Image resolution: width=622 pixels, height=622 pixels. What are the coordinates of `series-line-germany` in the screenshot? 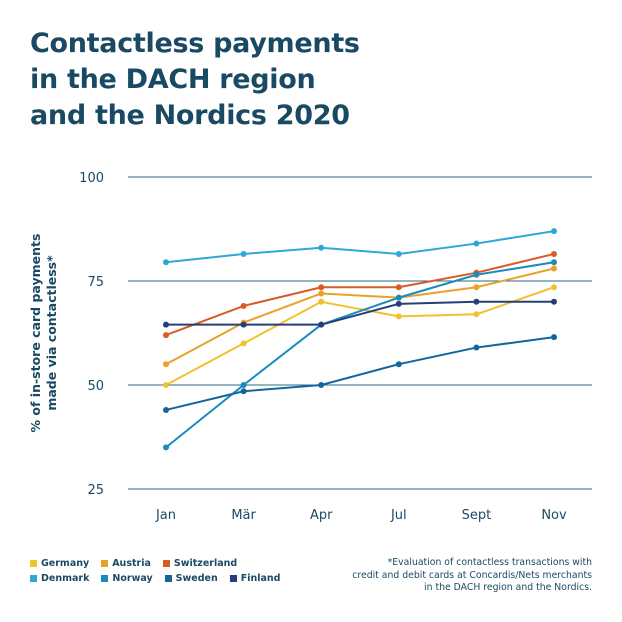 It's located at (360, 336).